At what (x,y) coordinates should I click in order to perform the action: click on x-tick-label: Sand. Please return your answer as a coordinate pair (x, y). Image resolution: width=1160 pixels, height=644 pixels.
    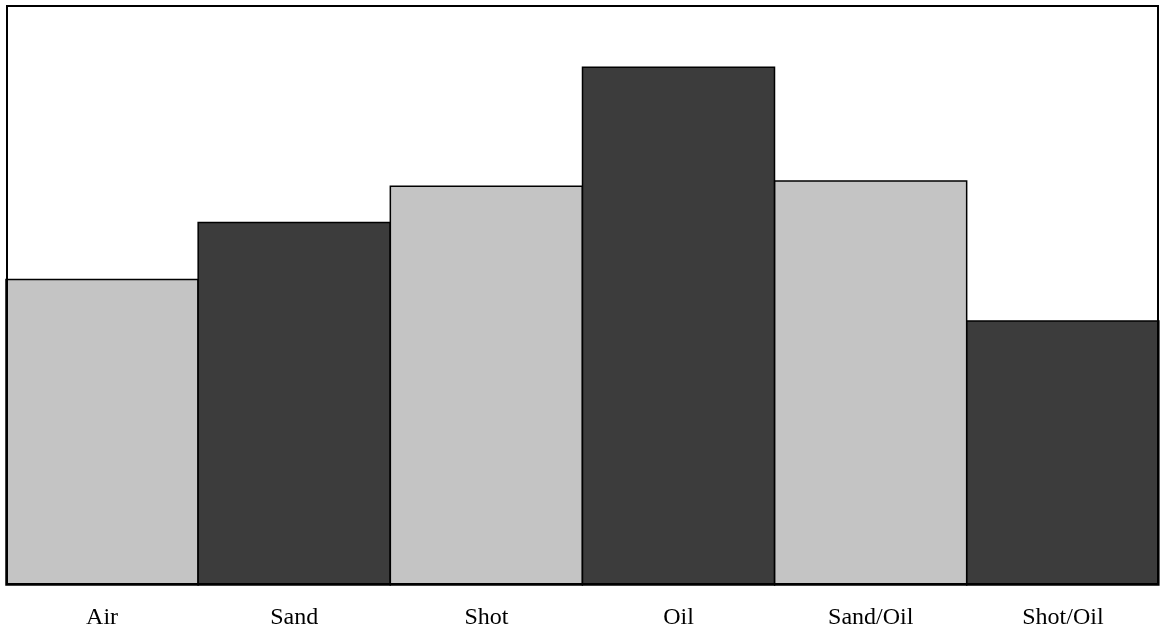
    Looking at the image, I should click on (294, 616).